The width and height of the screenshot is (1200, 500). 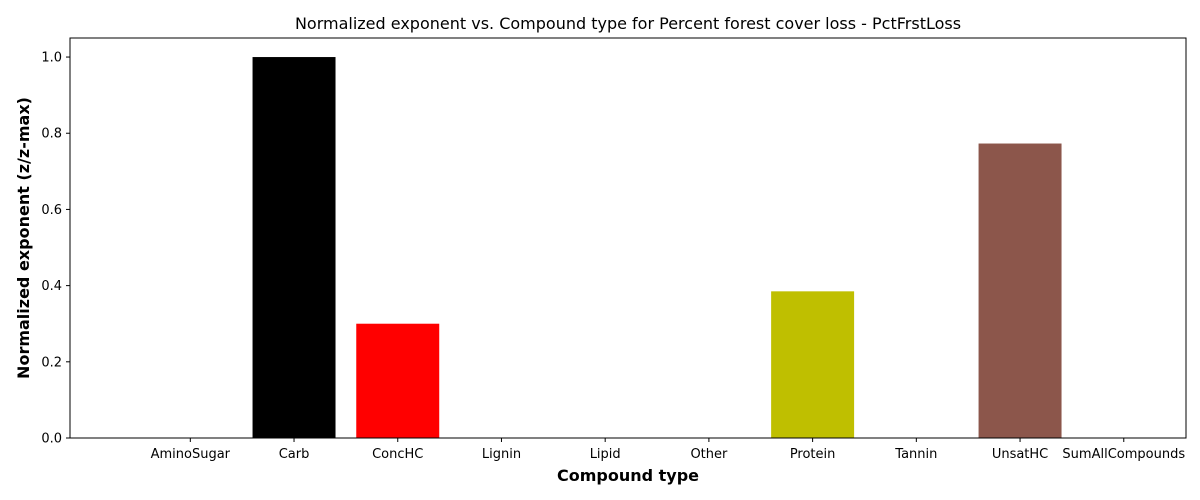 What do you see at coordinates (915, 454) in the screenshot?
I see `x-tick-label: Tannin` at bounding box center [915, 454].